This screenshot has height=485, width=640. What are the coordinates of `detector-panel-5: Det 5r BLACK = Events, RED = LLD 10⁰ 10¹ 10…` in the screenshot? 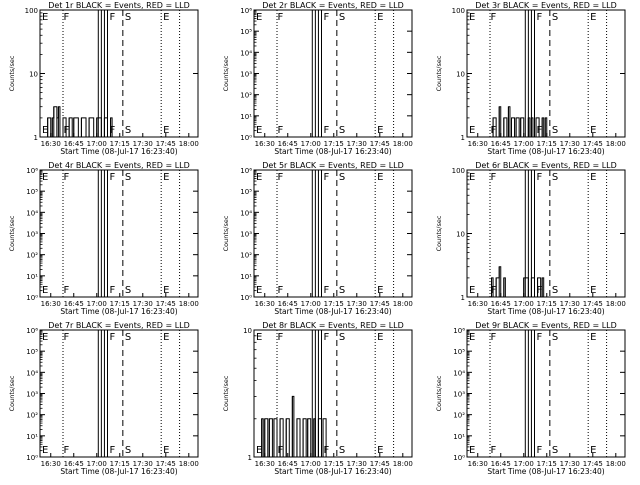 It's located at (317, 238).